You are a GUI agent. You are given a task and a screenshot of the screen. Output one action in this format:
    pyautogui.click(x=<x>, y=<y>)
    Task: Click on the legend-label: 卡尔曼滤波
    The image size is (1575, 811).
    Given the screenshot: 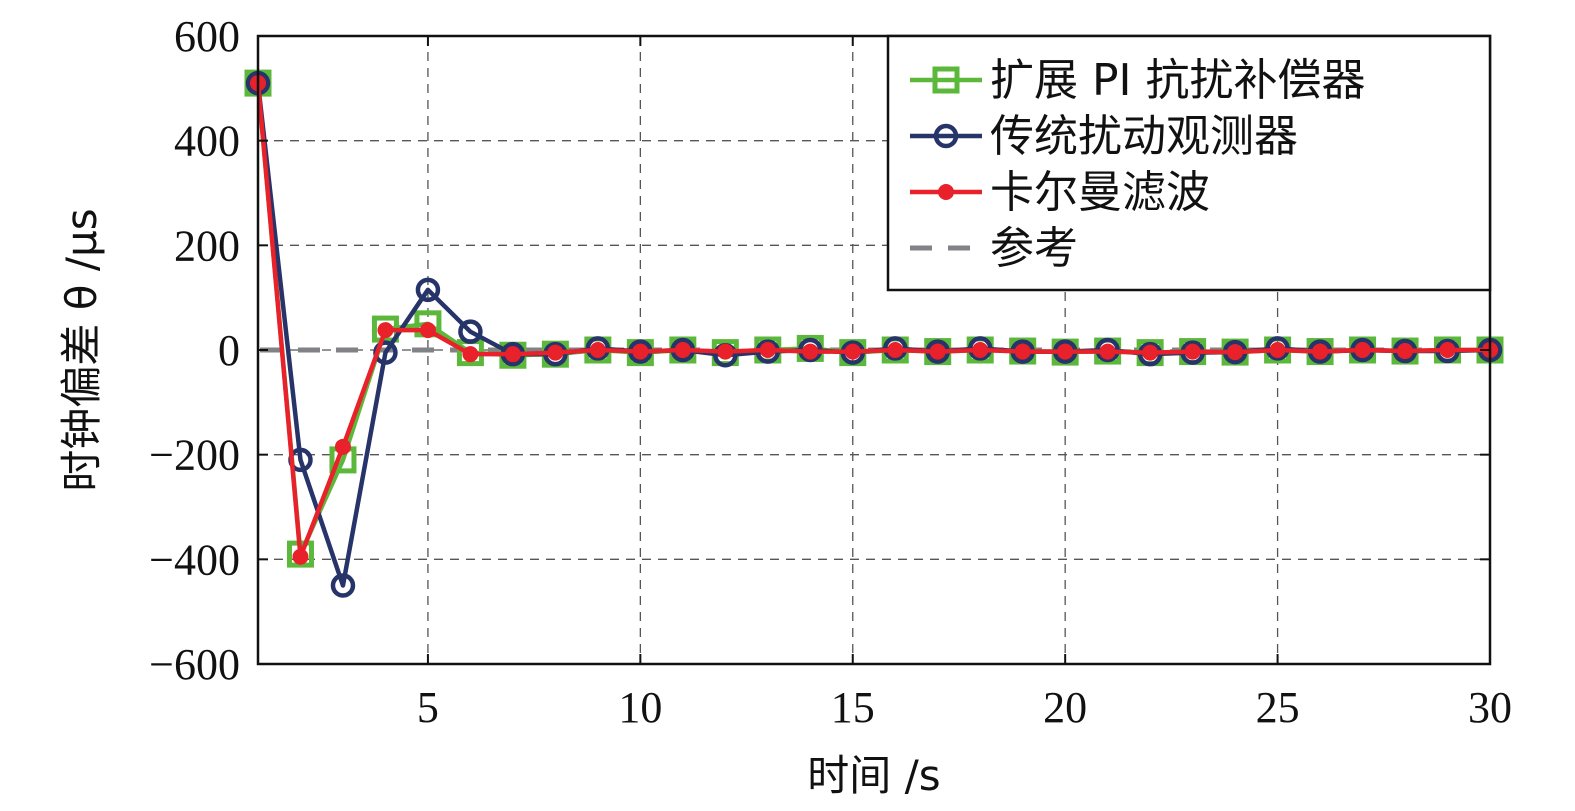 What is the action you would take?
    pyautogui.click(x=1100, y=192)
    